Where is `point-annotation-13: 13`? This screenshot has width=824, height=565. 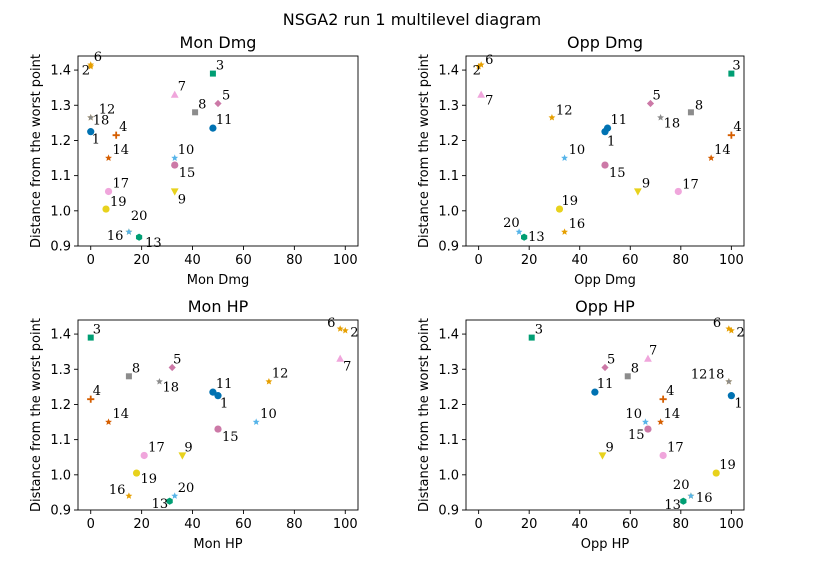
point-annotation-13: 13 is located at coordinates (153, 243).